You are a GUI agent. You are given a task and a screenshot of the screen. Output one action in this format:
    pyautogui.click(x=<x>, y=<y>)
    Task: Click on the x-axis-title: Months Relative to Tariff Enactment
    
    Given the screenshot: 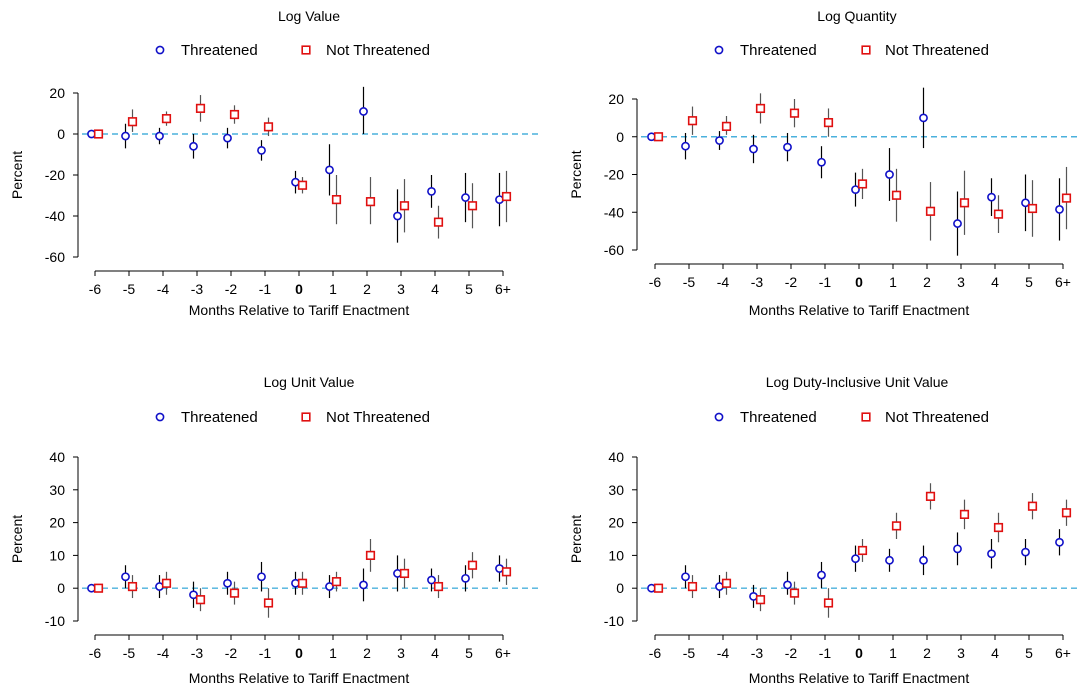 What is the action you would take?
    pyautogui.click(x=859, y=310)
    